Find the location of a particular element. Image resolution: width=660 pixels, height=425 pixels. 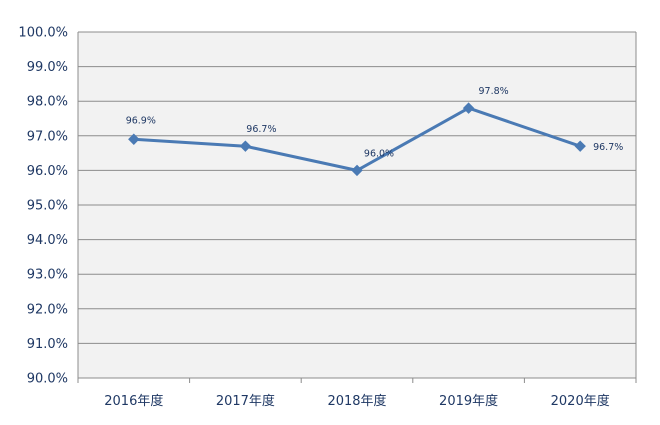

data-label: 97.8% is located at coordinates (494, 91).